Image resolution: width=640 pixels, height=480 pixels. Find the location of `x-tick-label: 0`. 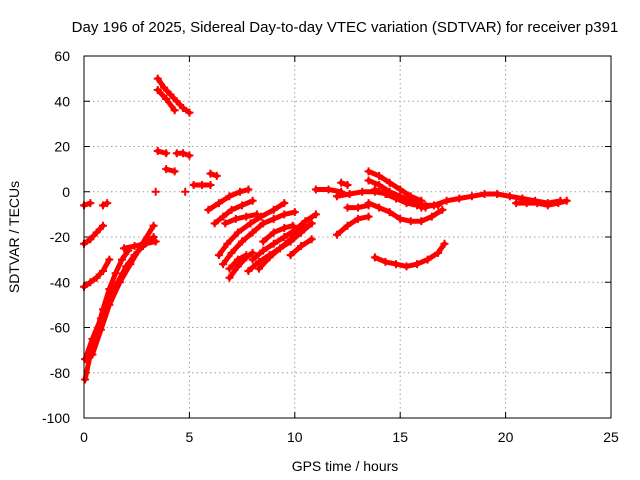

x-tick-label: 0 is located at coordinates (84, 437).